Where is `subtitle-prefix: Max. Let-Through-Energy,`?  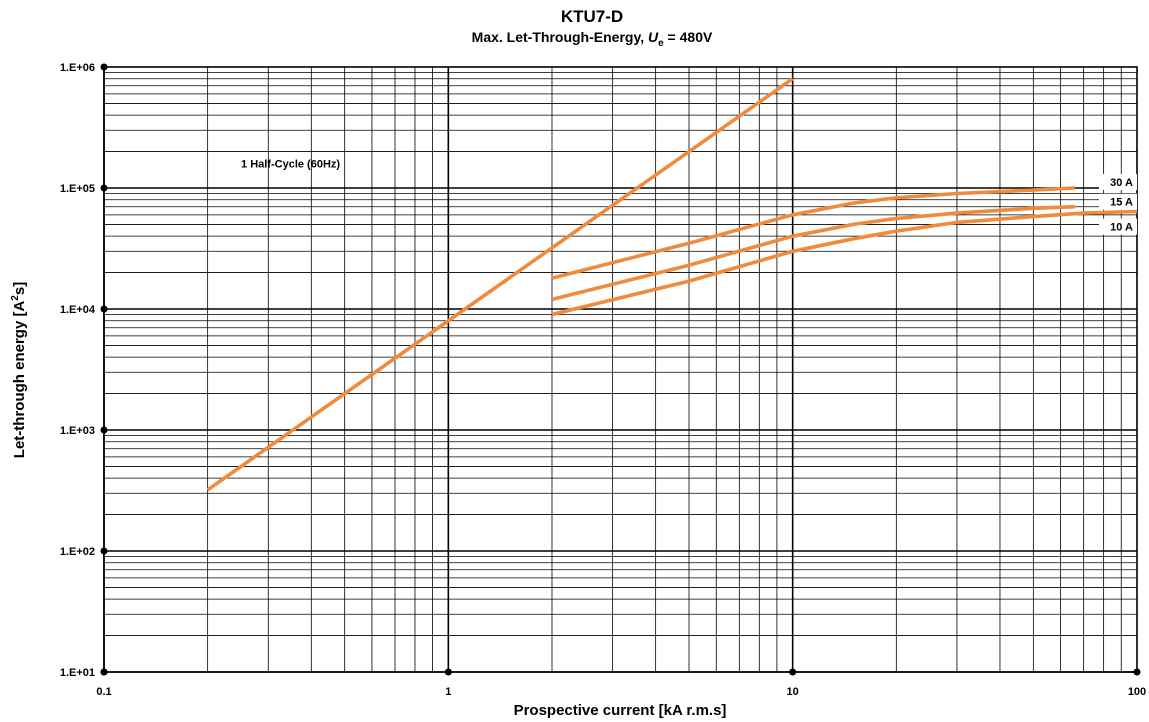
subtitle-prefix: Max. Let-Through-Energy, is located at coordinates (560, 37).